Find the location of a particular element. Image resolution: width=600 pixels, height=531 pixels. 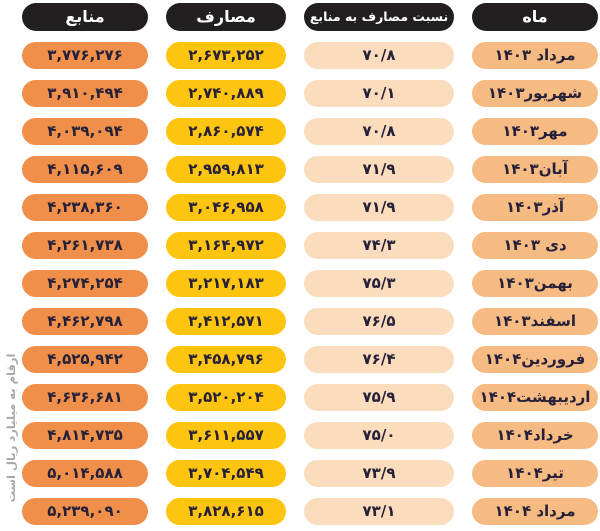

resources-value: ۳,۹۱۰,۴۹۴ is located at coordinates (85, 93).